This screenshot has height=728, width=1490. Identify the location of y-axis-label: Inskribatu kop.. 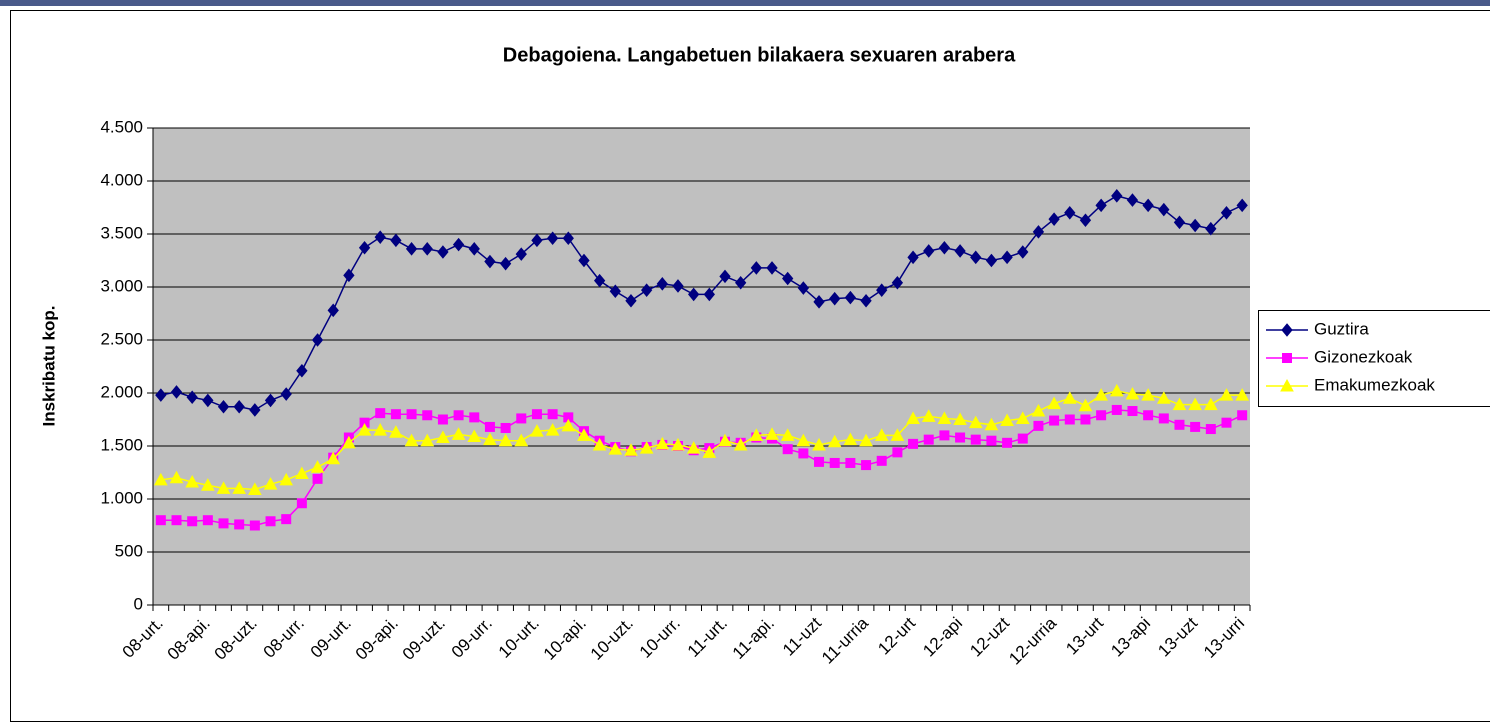
(48, 366).